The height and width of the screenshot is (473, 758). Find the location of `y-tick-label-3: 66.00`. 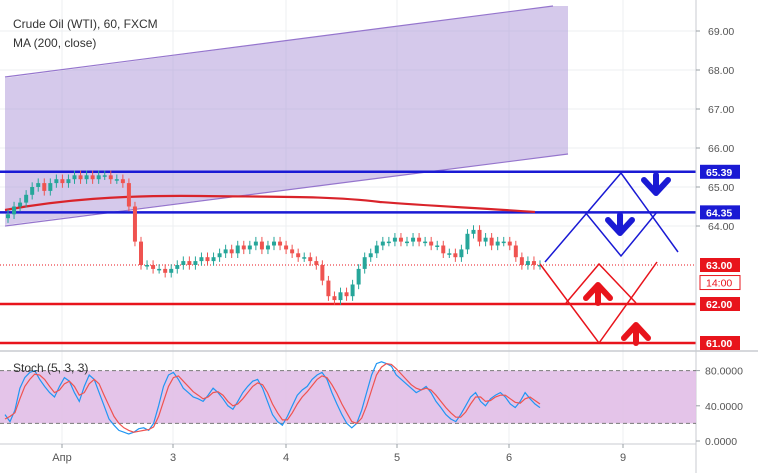

y-tick-label-3: 66.00 is located at coordinates (721, 149).